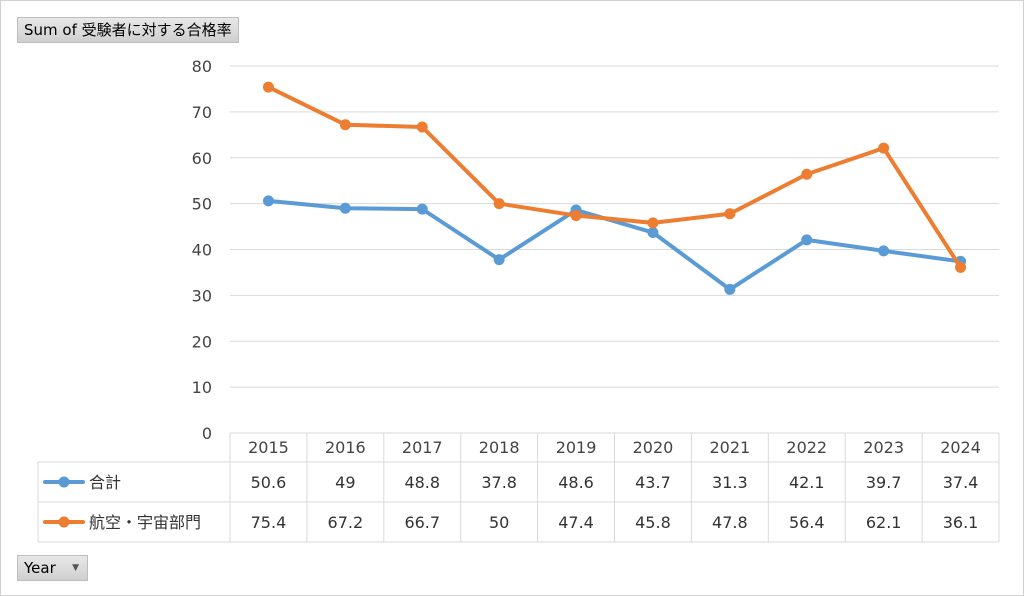 This screenshot has width=1024, height=596. Describe the element at coordinates (422, 447) in the screenshot. I see `x-category-label: 2017` at that location.